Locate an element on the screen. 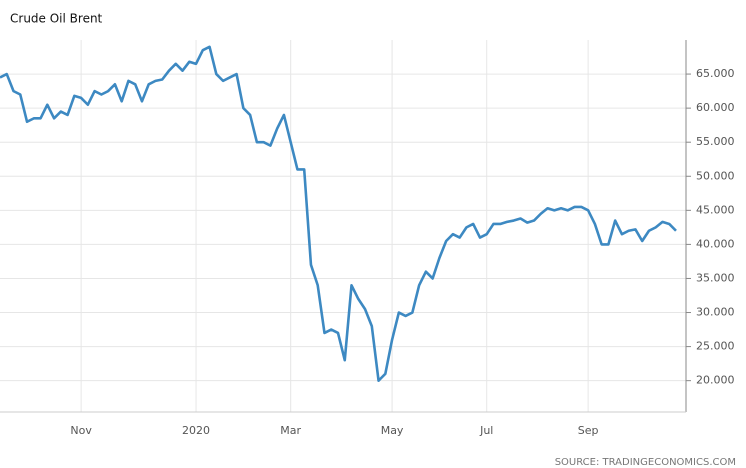 Image resolution: width=746 pixels, height=468 pixels. y-tick-label: 45.000 is located at coordinates (715, 209).